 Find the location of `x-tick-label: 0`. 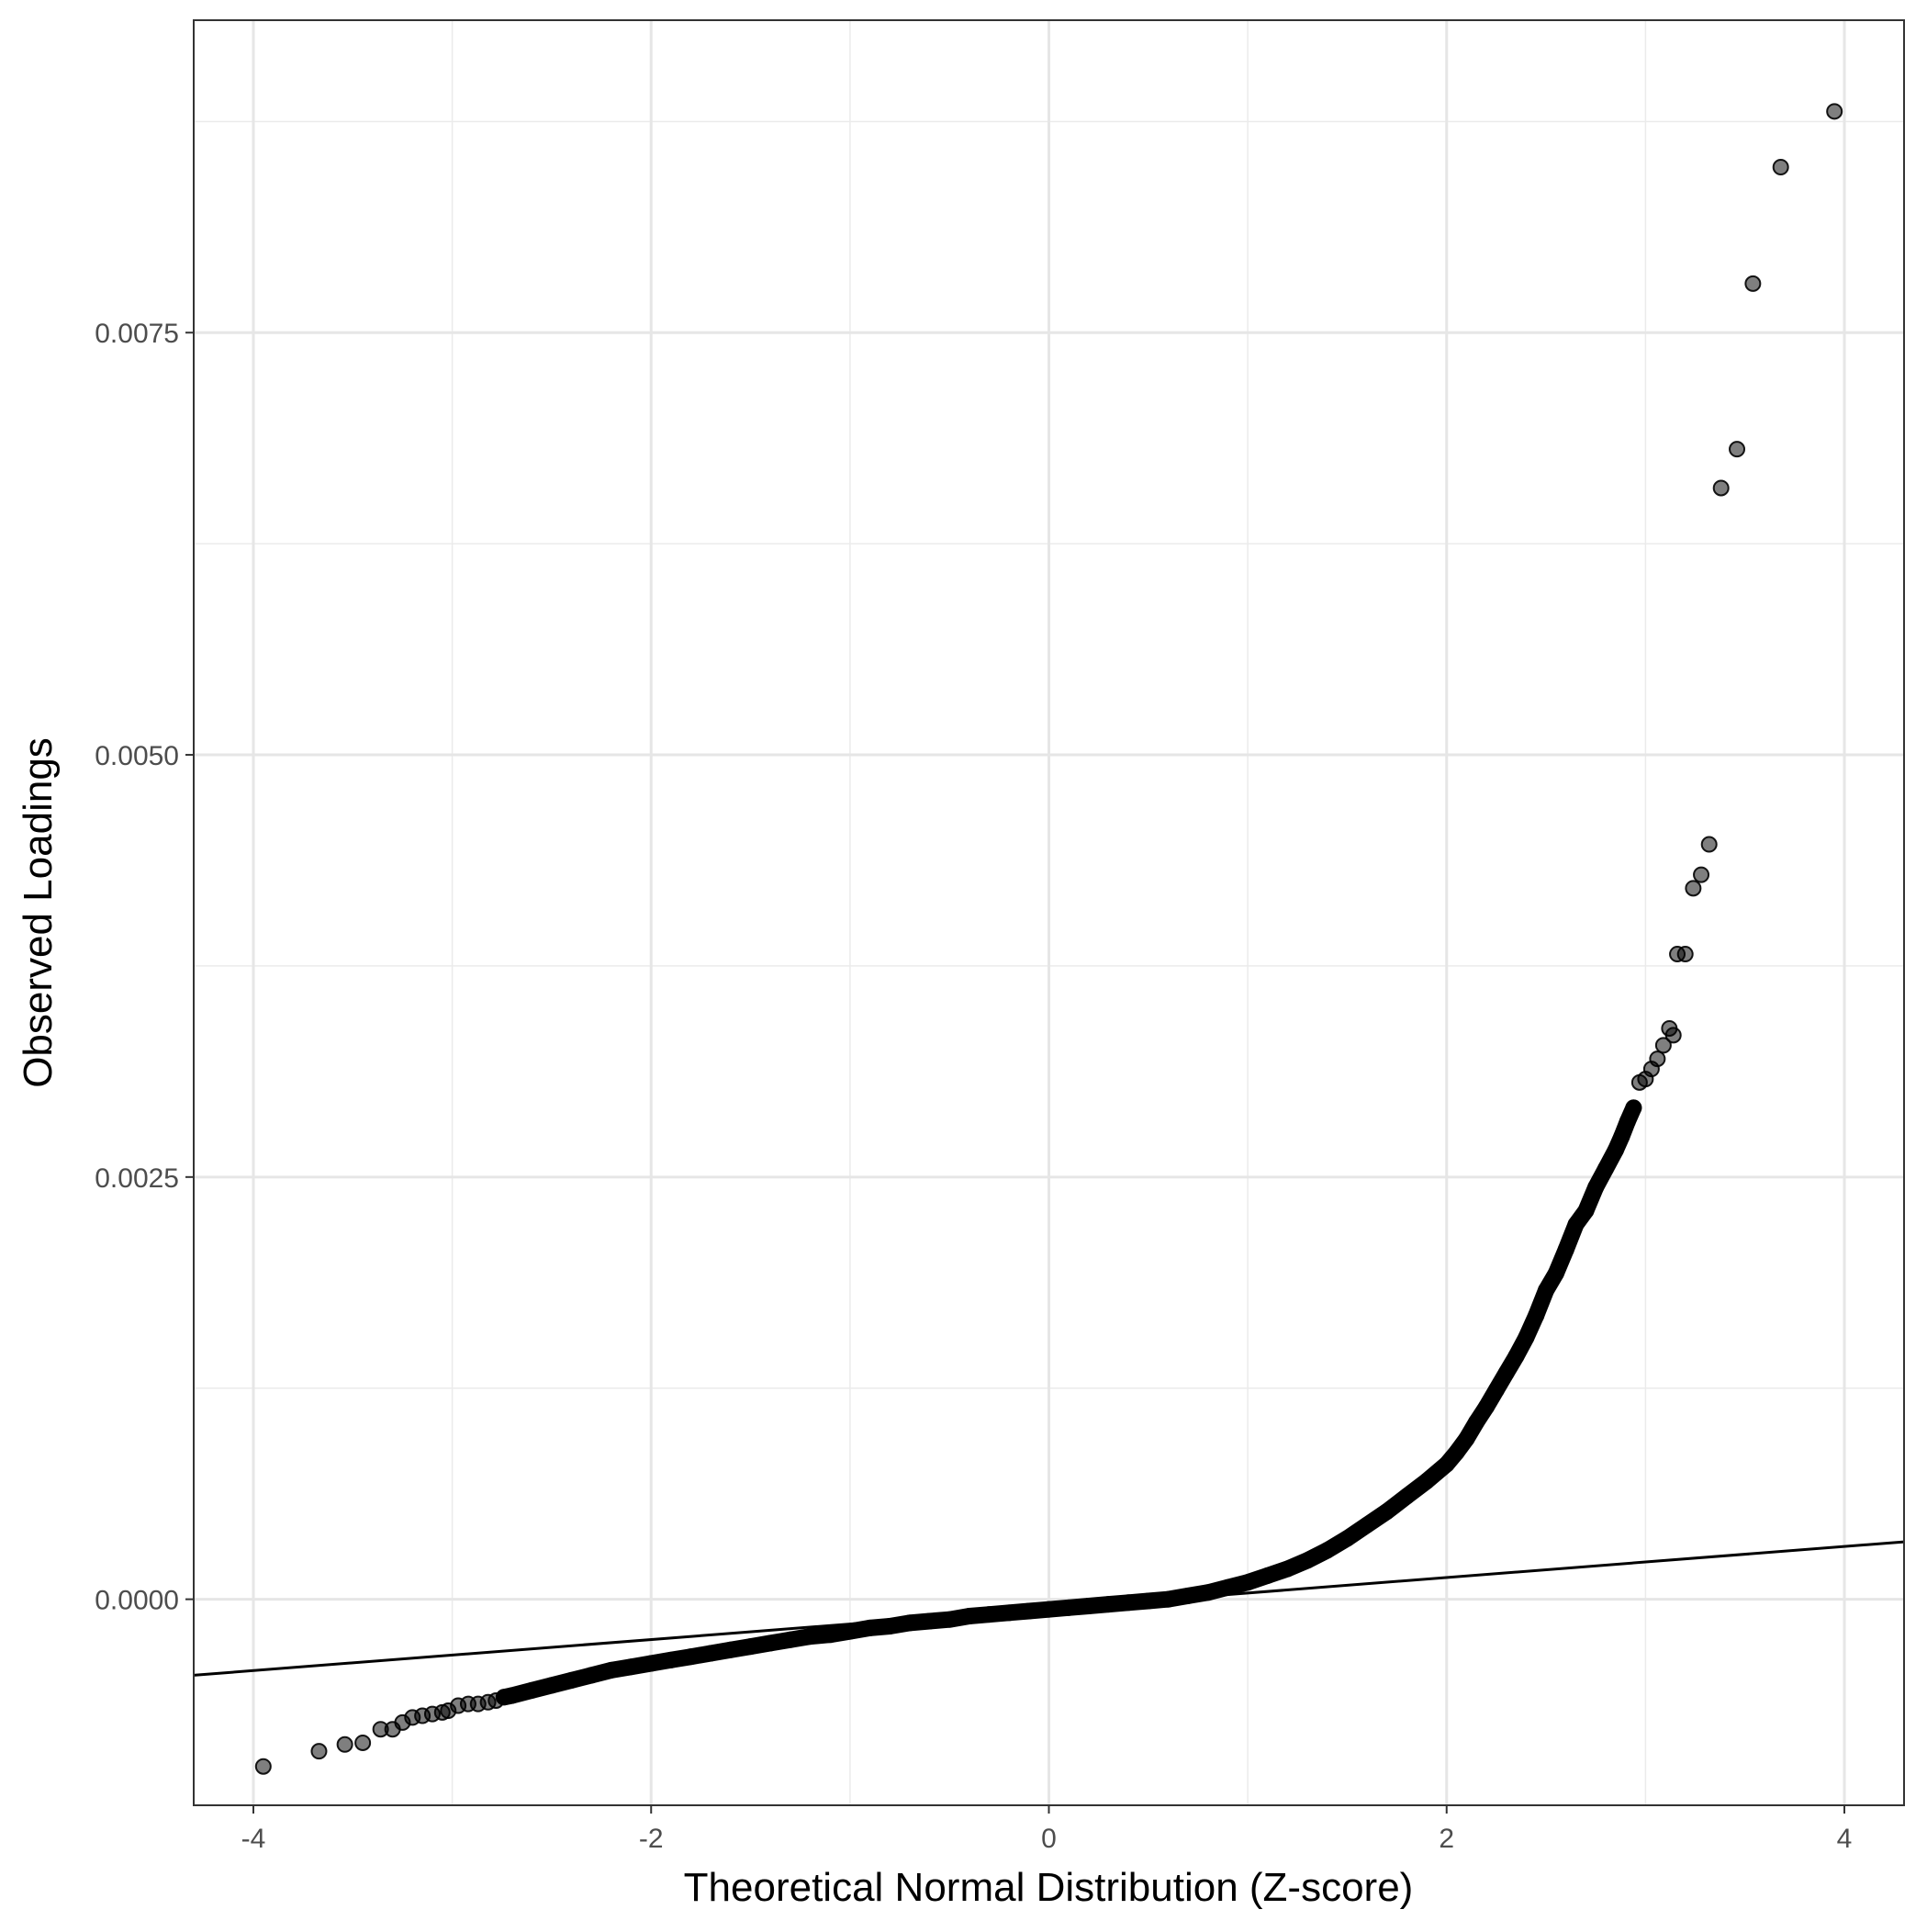

x-tick-label: 0 is located at coordinates (1049, 1839).